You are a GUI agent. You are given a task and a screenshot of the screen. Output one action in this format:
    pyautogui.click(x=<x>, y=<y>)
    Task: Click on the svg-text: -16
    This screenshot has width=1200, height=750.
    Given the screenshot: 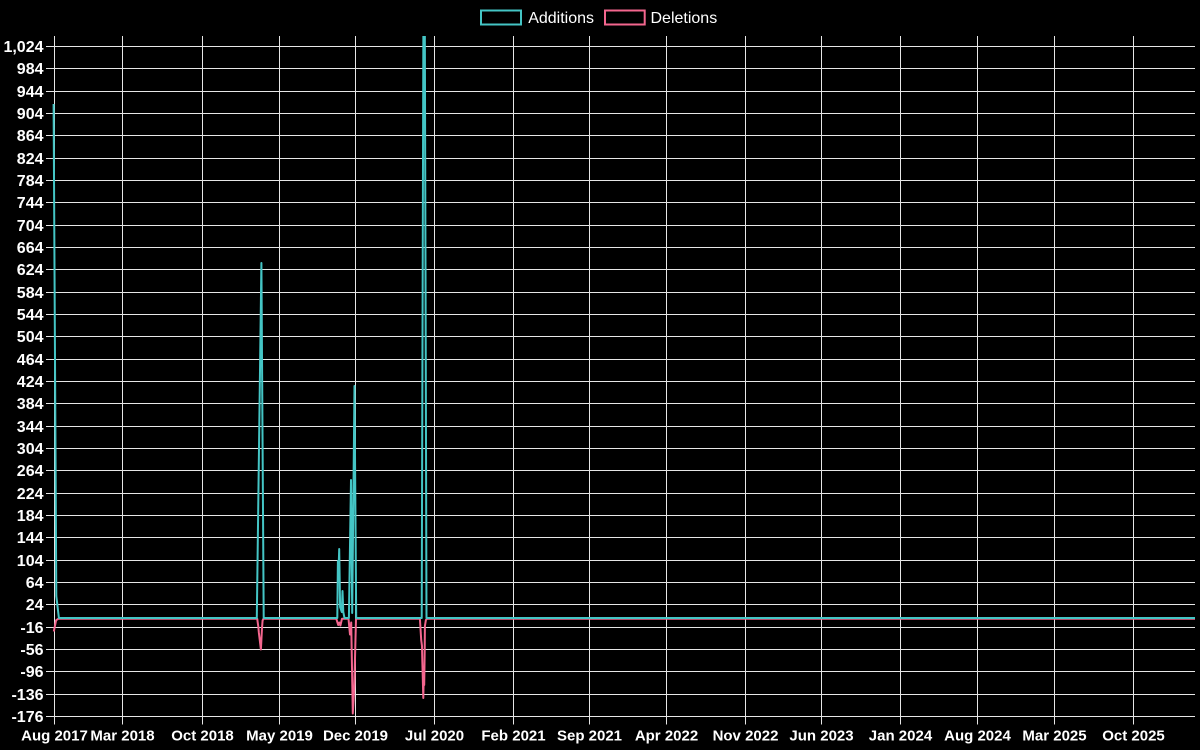 What is the action you would take?
    pyautogui.click(x=31, y=628)
    